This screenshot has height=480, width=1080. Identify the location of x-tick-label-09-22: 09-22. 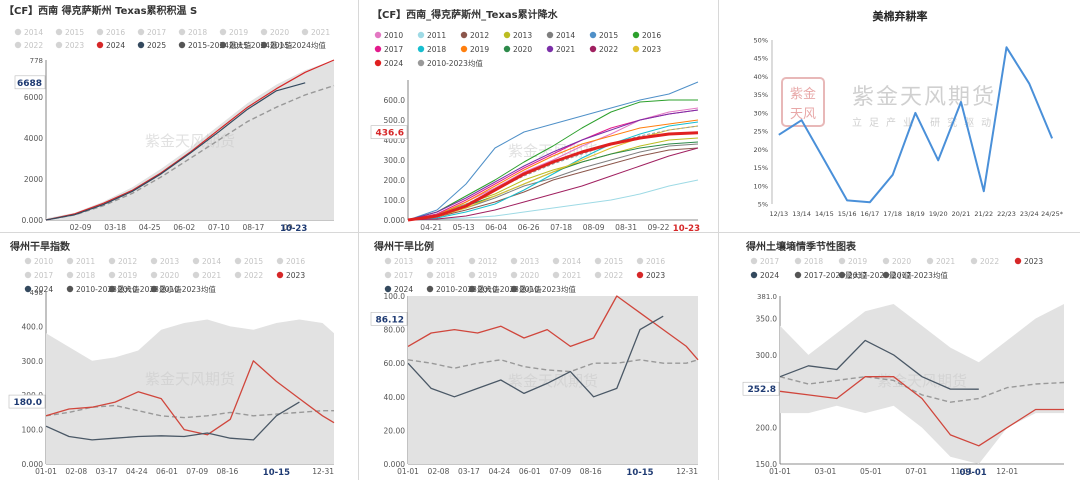
(659, 227).